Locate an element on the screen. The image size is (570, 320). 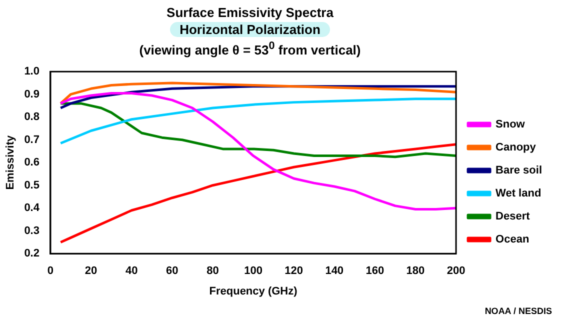
x-tick-label: 180 is located at coordinates (415, 272).